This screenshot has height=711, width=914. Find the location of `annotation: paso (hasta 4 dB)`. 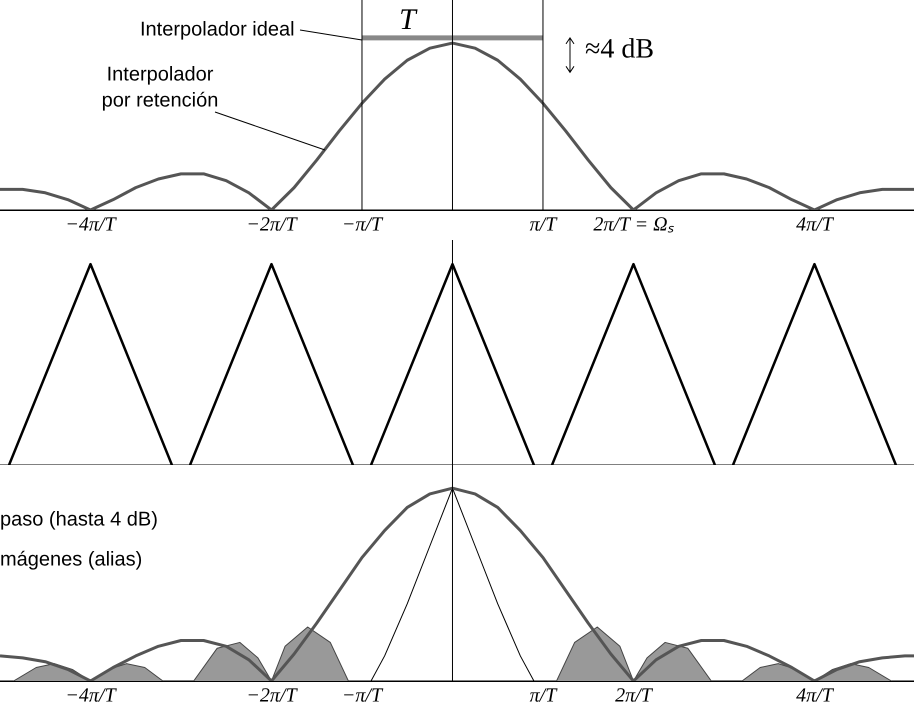

annotation: paso (hasta 4 dB) is located at coordinates (79, 519).